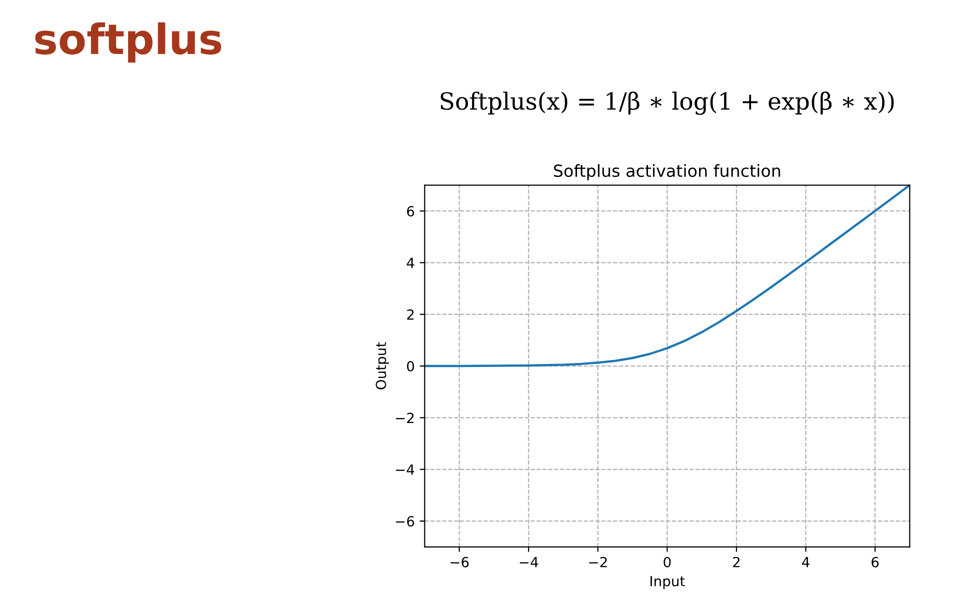 This screenshot has width=974, height=607. Describe the element at coordinates (405, 417) in the screenshot. I see `y-tick-label: −2` at that location.